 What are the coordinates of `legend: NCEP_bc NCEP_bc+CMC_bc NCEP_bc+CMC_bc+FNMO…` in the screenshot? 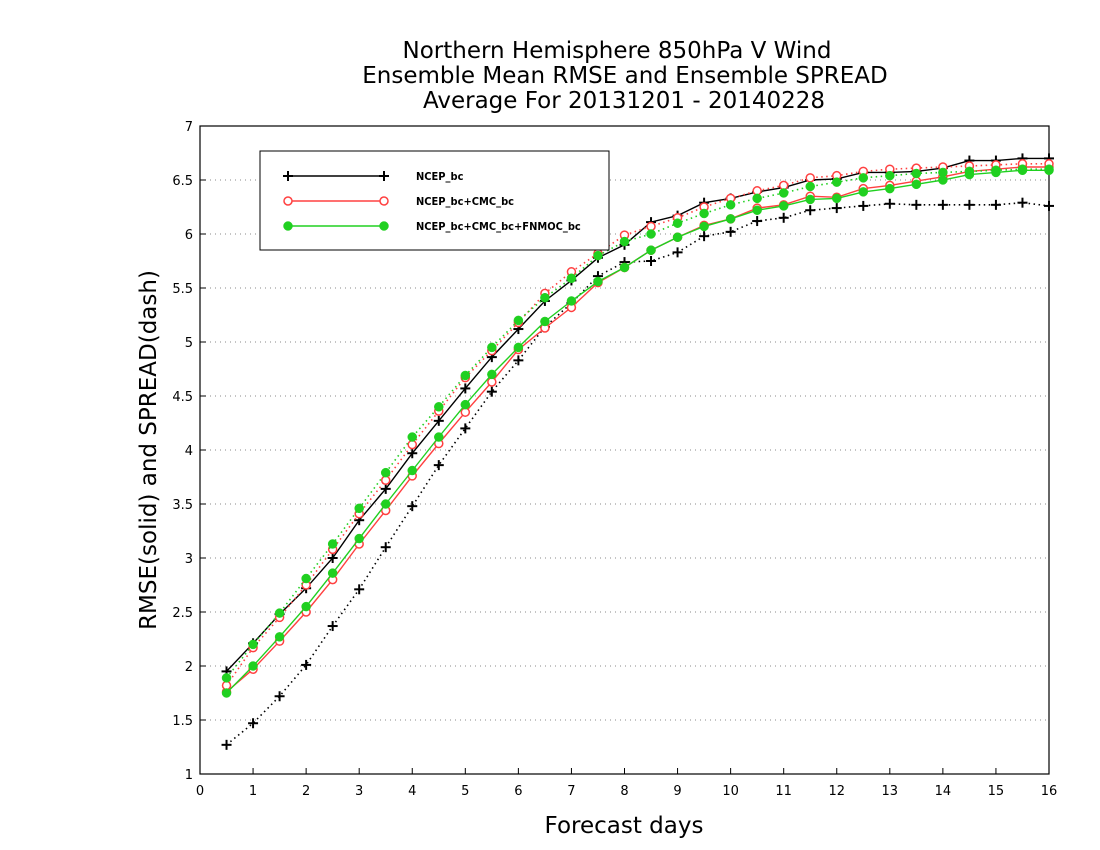 It's located at (434, 200).